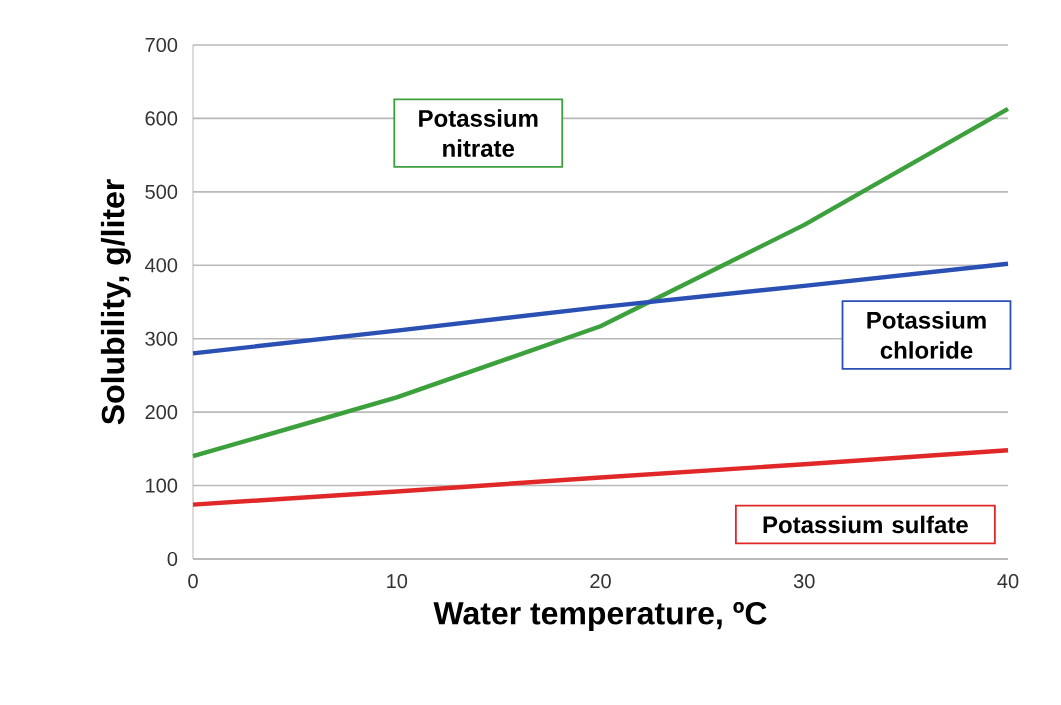 The height and width of the screenshot is (705, 1061). Describe the element at coordinates (172, 559) in the screenshot. I see `y-tick-label: 0` at that location.